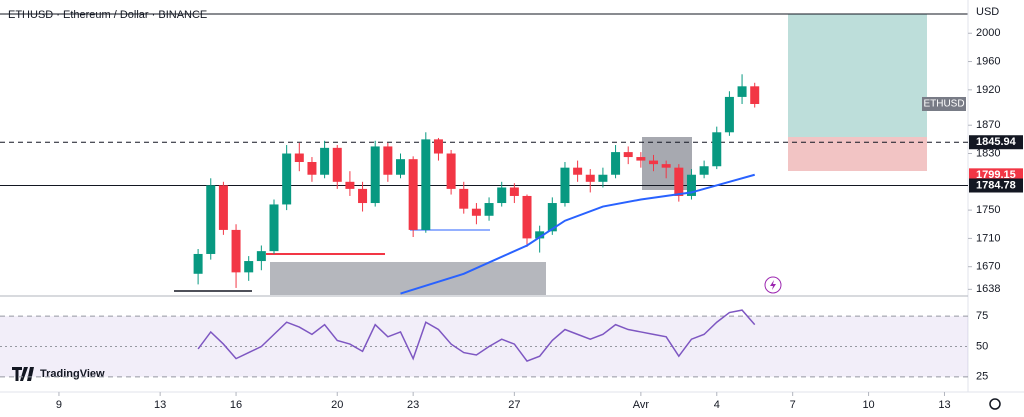 This screenshot has width=1024, height=417. Describe the element at coordinates (793, 405) in the screenshot. I see `x-tick-label: 7` at that location.